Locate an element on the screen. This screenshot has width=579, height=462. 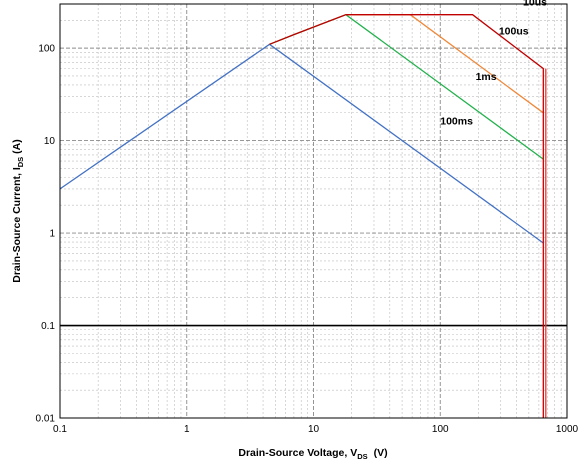
x-axis-title-main: Drain-Source Voltage, V is located at coordinates (297, 453).